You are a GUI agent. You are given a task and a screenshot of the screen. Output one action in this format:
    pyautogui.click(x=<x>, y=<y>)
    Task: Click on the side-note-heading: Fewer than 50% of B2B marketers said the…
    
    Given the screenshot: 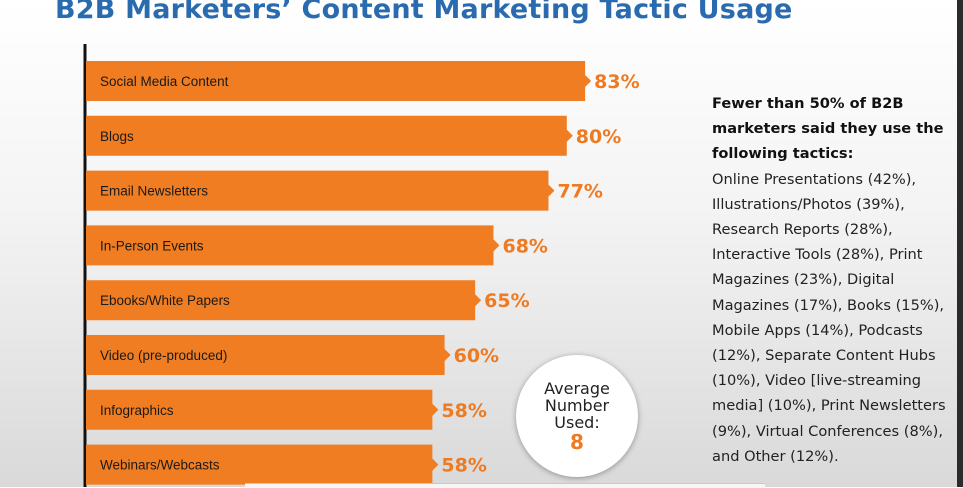 What is the action you would take?
    pyautogui.click(x=828, y=129)
    